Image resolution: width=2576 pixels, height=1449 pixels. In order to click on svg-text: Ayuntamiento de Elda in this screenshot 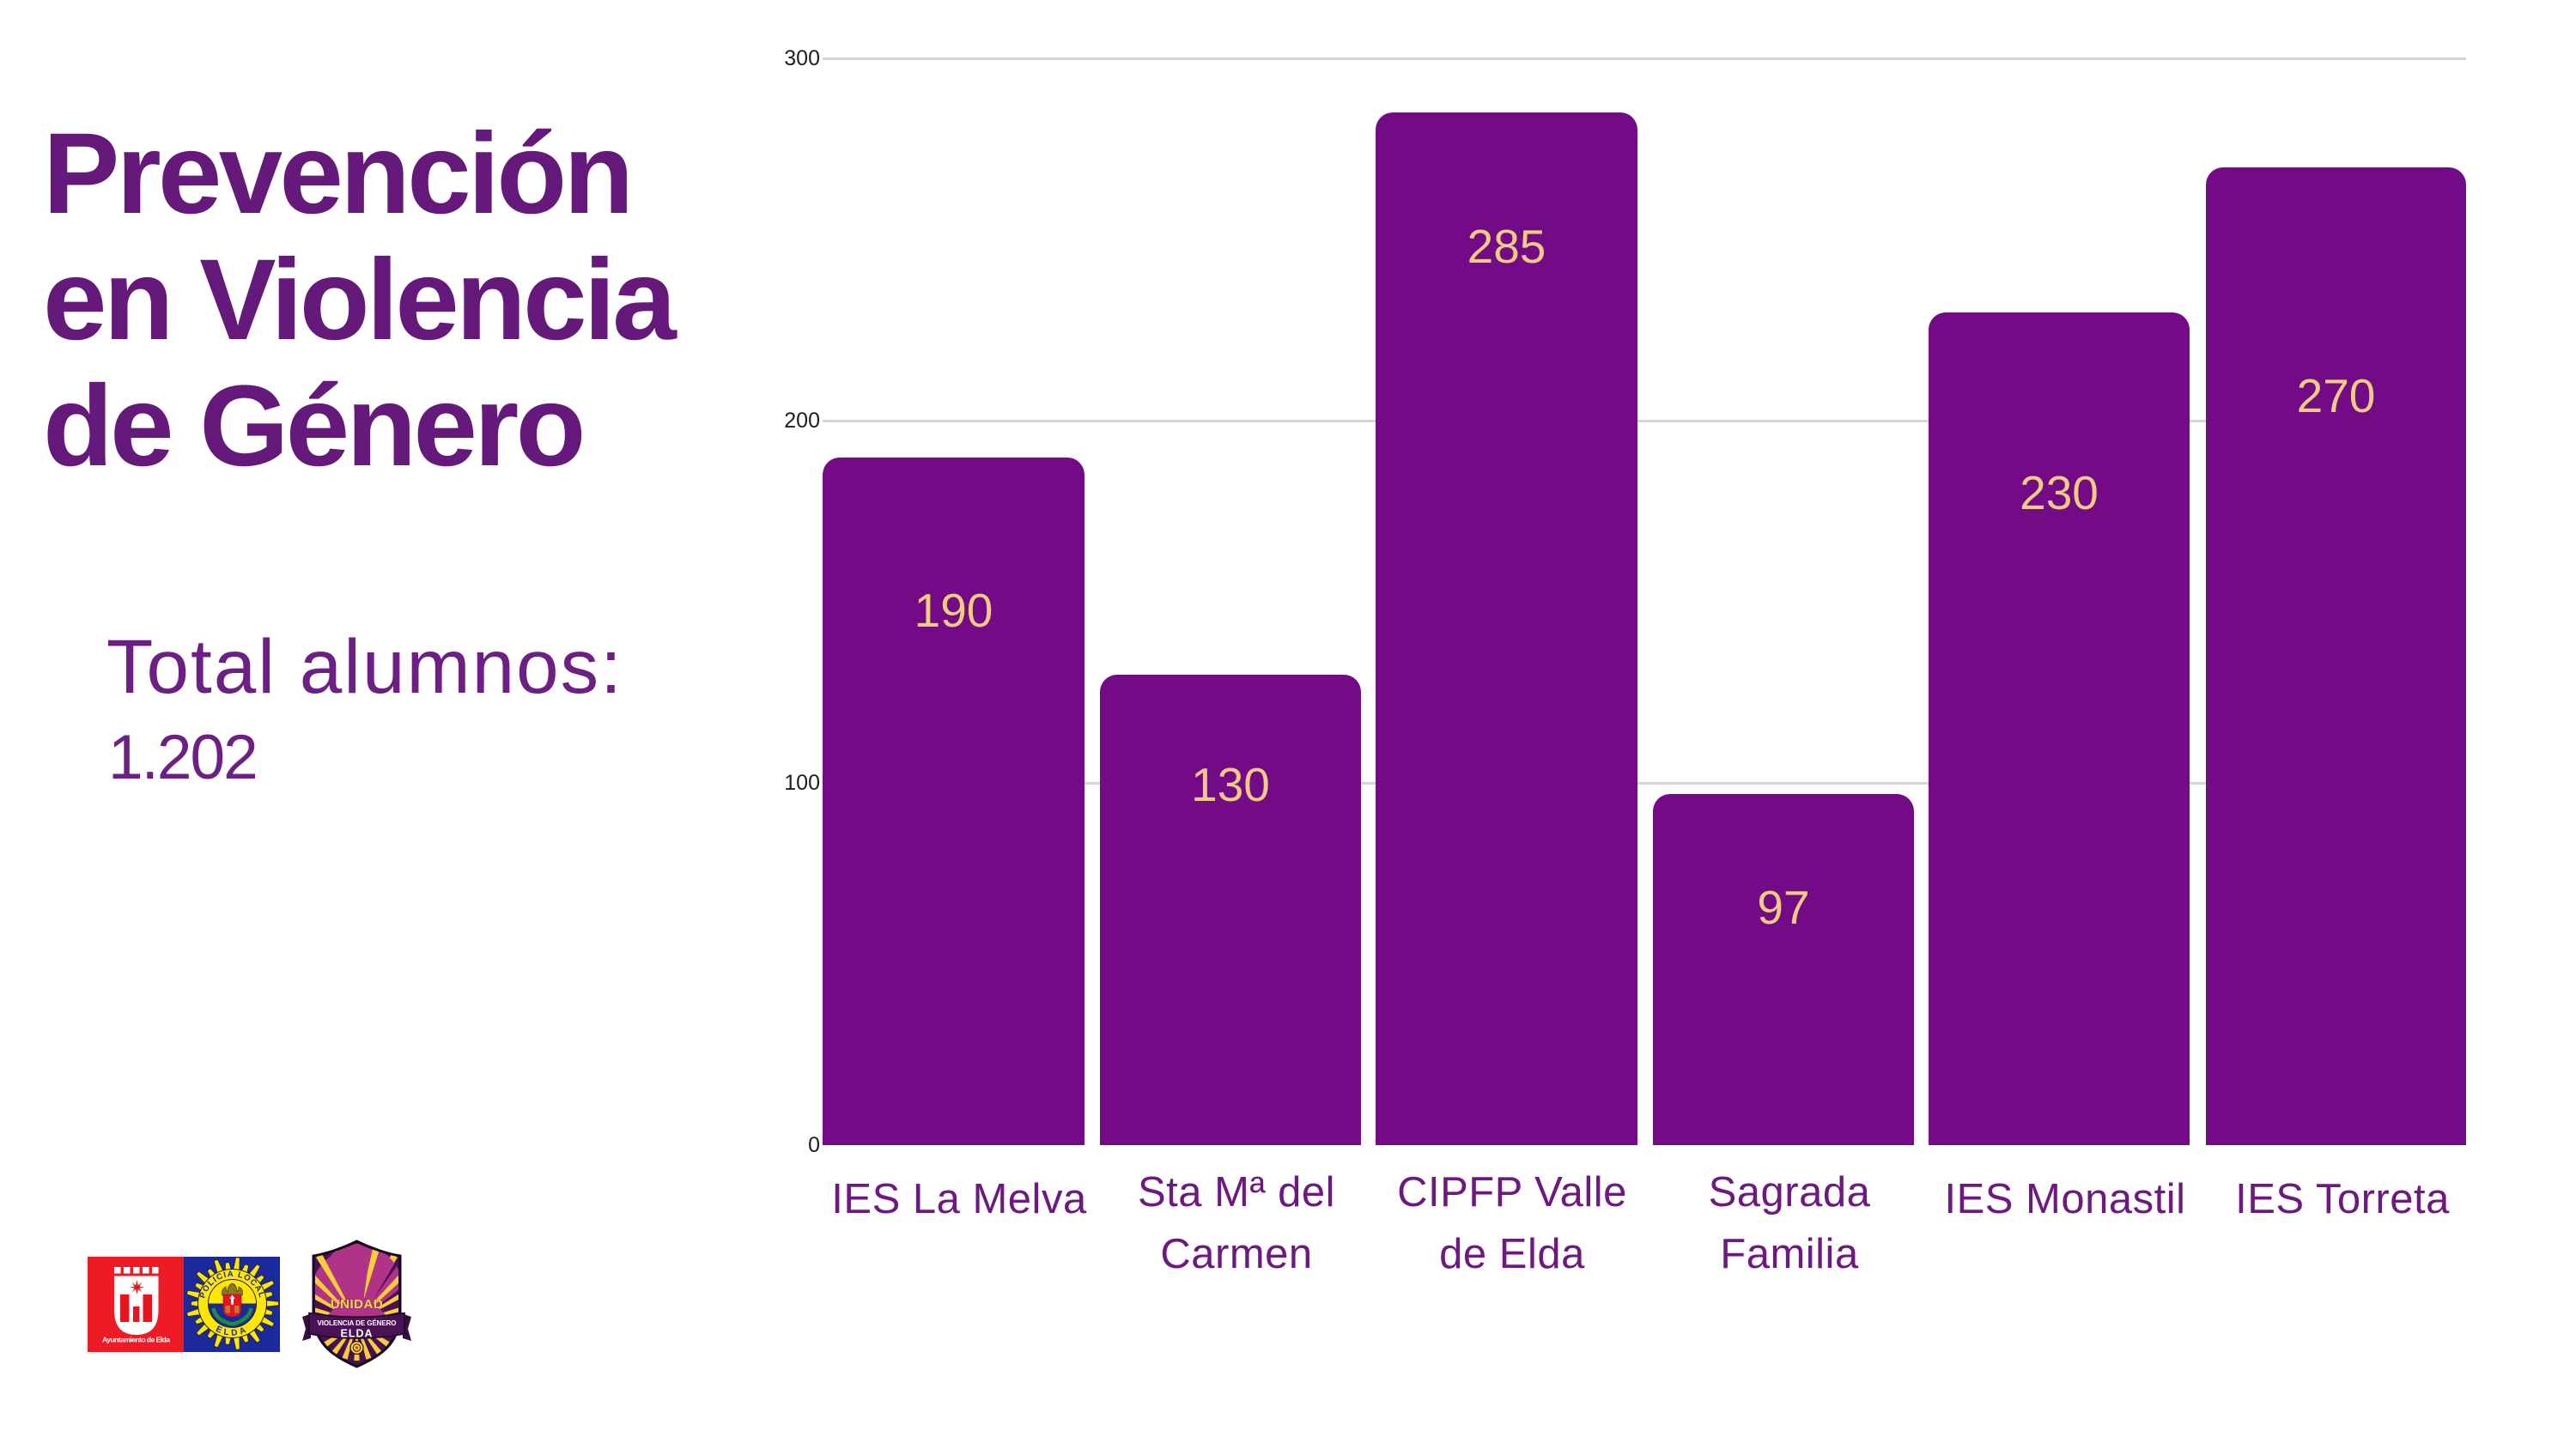, I will do `click(136, 1340)`.